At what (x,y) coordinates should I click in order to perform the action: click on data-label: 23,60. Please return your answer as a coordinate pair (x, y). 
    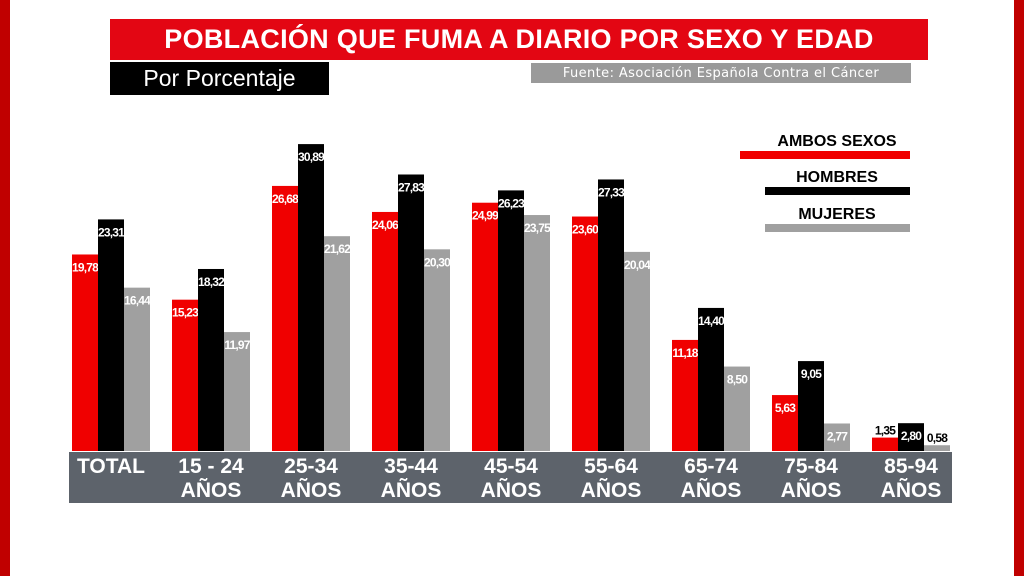
    Looking at the image, I should click on (585, 230).